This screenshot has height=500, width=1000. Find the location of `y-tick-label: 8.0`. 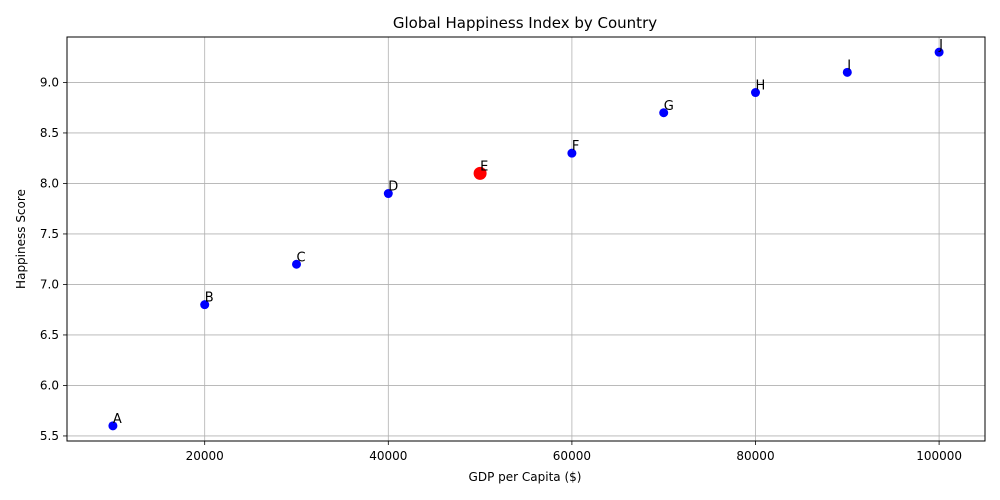

y-tick-label: 8.0 is located at coordinates (49, 183).